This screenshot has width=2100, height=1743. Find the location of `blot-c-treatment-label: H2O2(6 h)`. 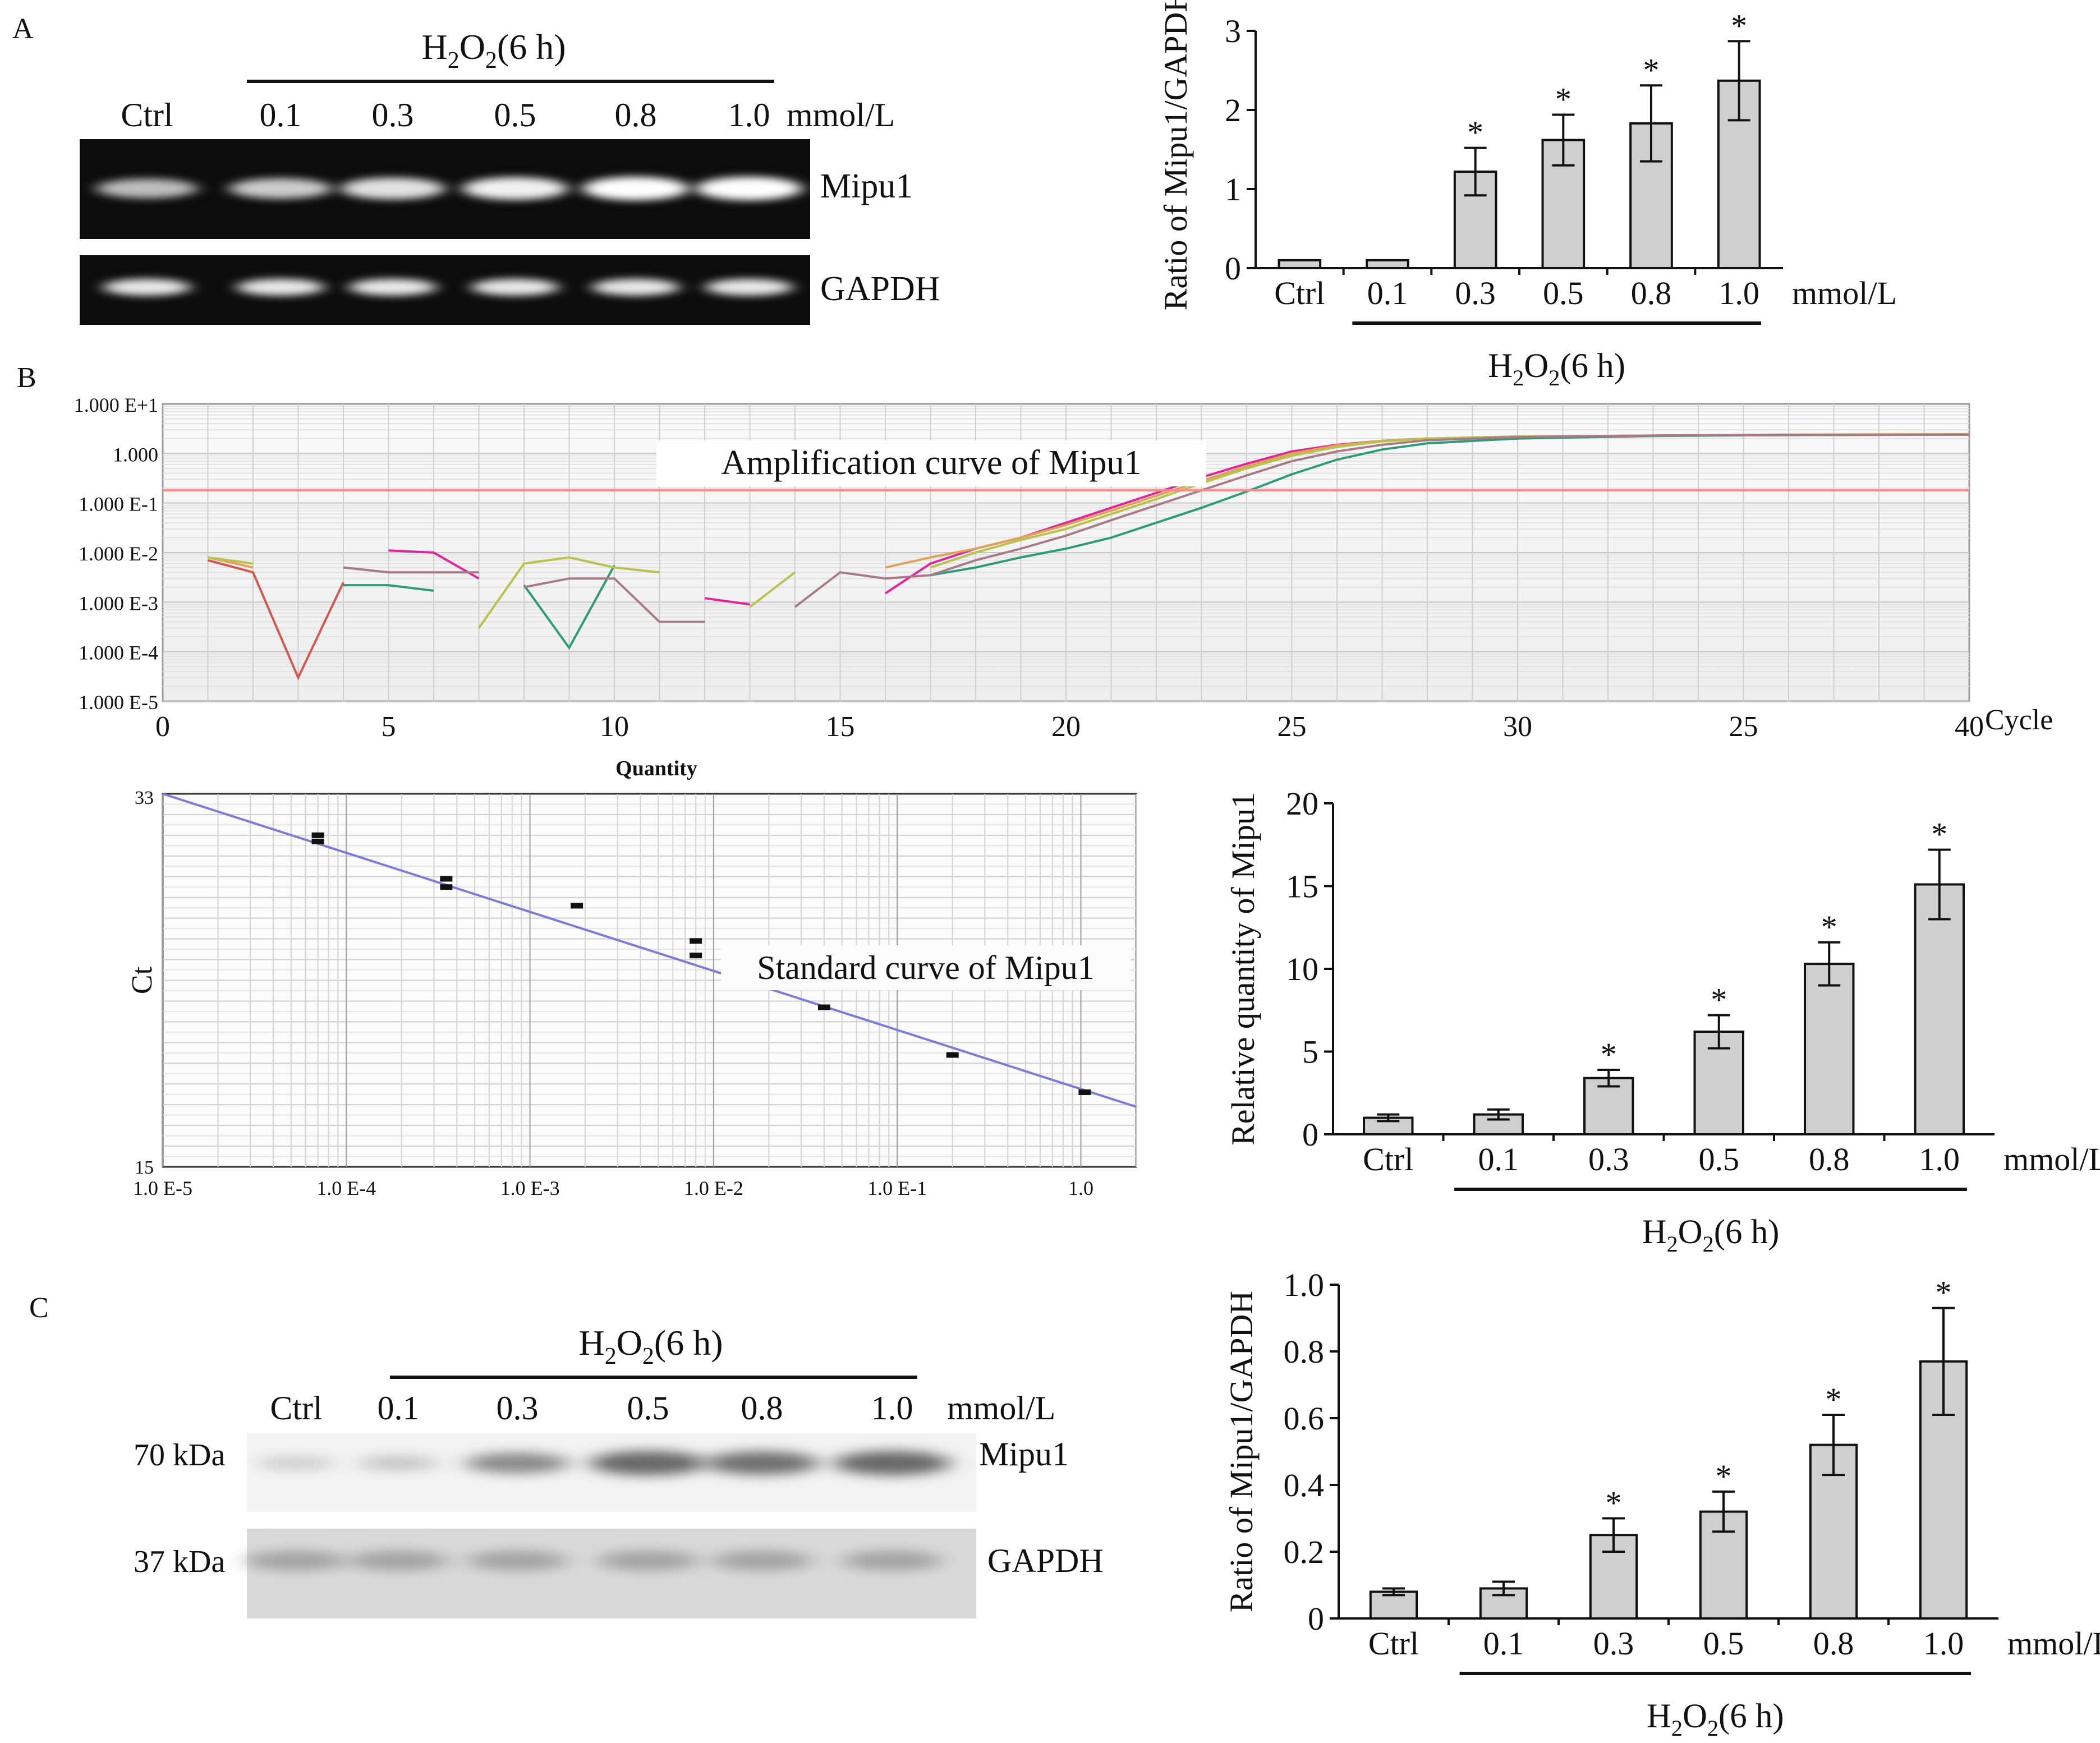

blot-c-treatment-label: H2O2(6 h) is located at coordinates (650, 1346).